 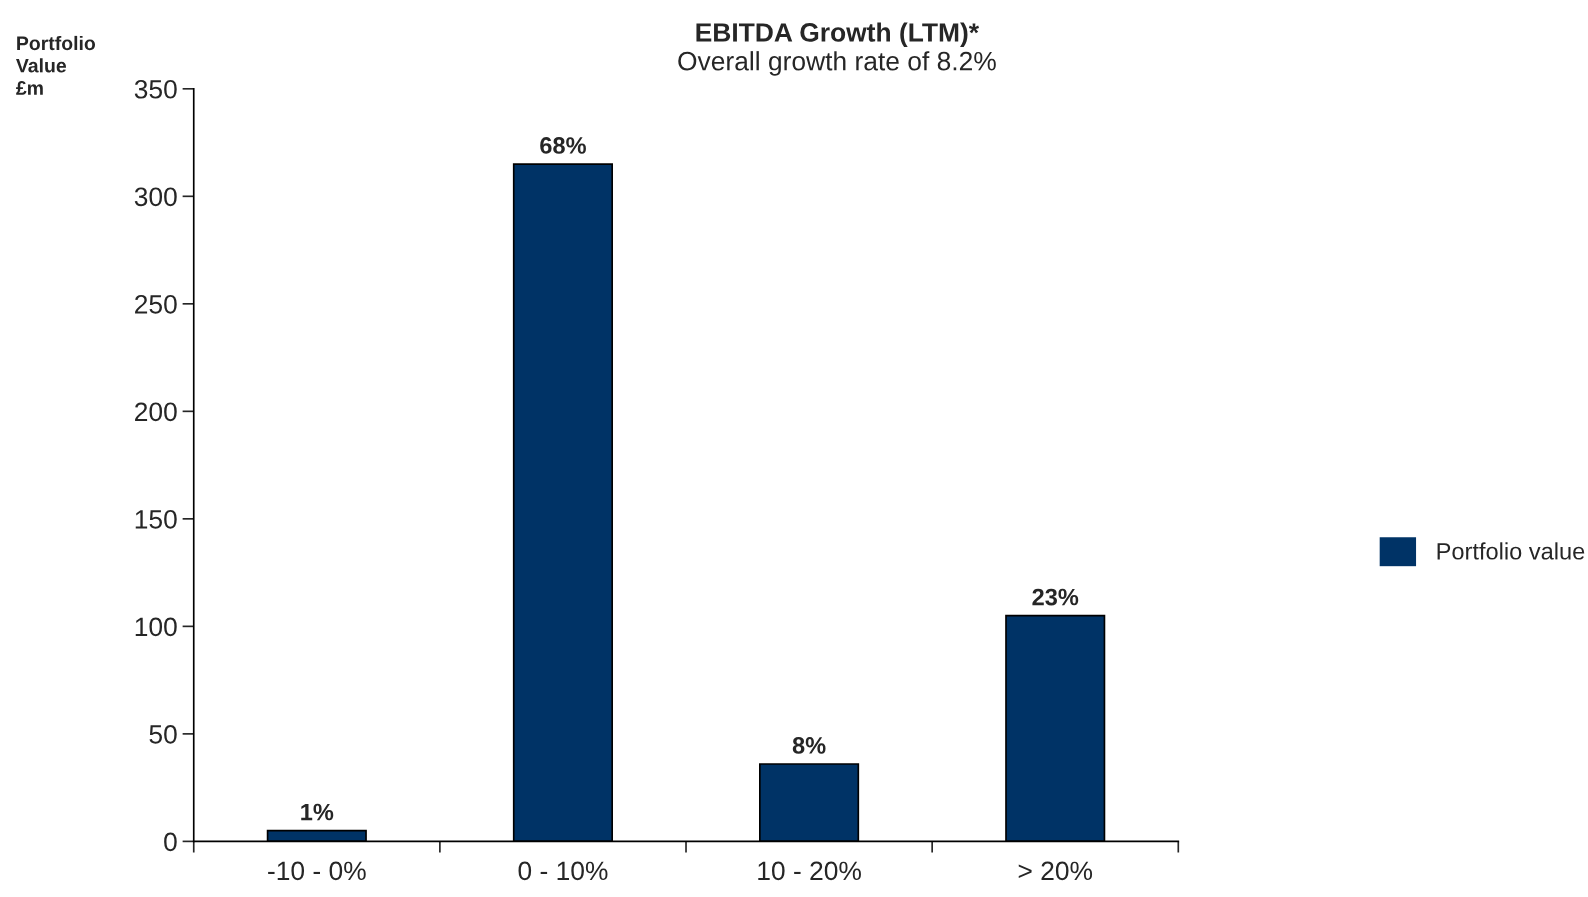 What do you see at coordinates (837, 63) in the screenshot?
I see `chart-subtitle: Overall growth rate of 8.2%` at bounding box center [837, 63].